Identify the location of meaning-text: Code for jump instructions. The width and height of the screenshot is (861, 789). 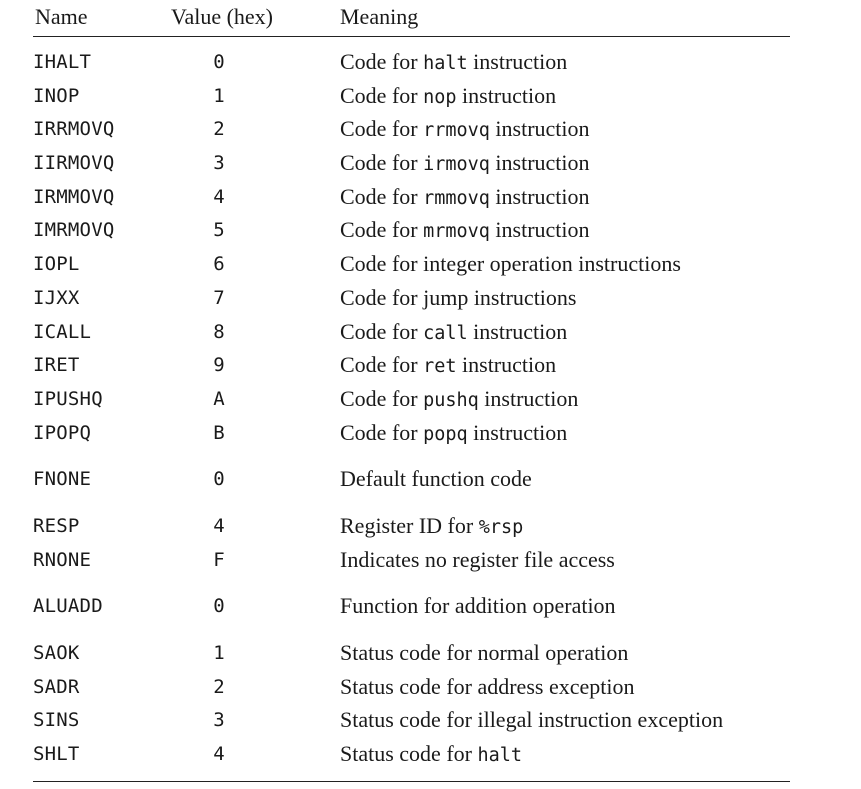
(458, 297).